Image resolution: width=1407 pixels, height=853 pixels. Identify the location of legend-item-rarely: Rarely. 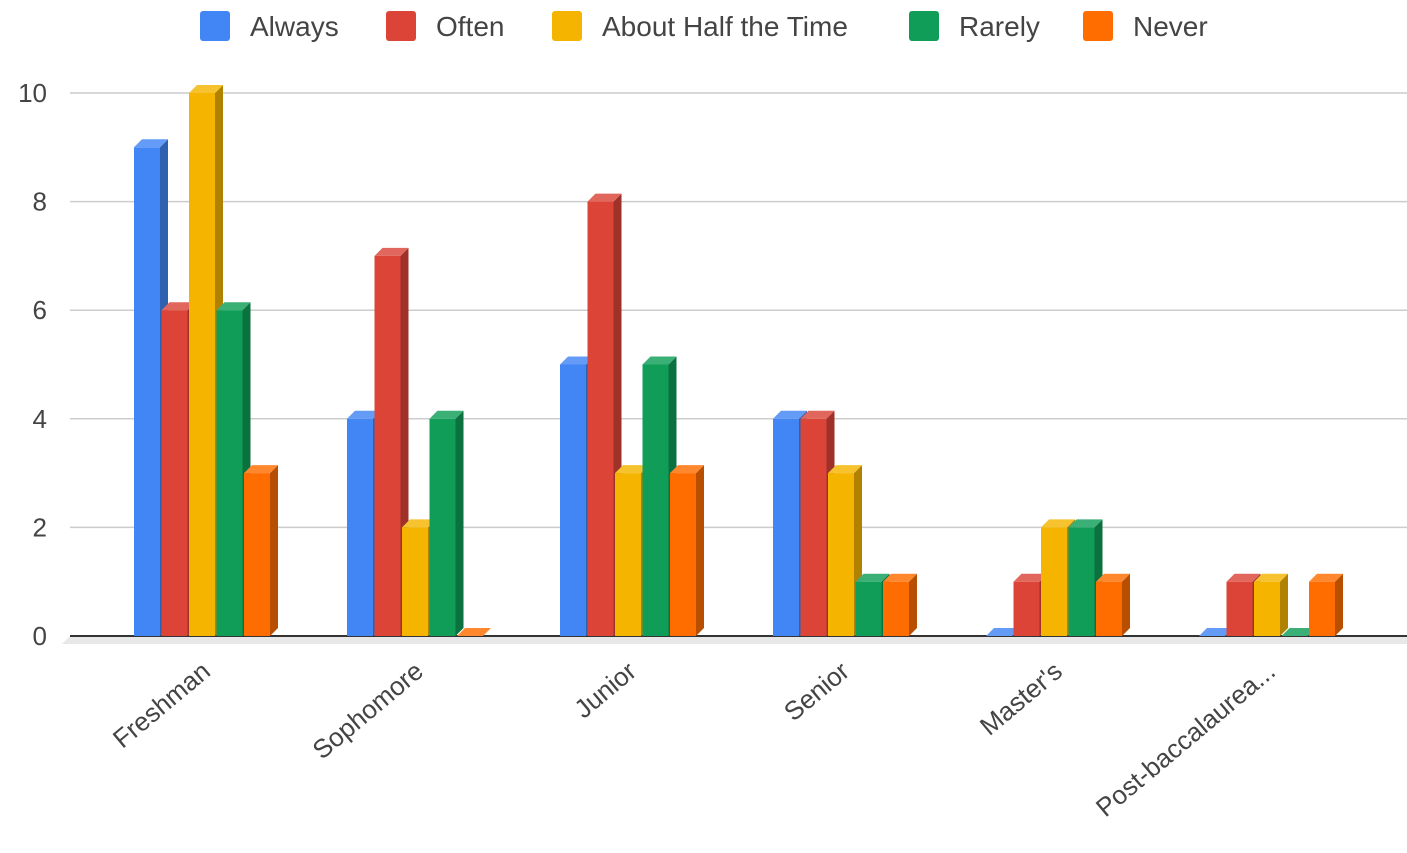
(974, 26).